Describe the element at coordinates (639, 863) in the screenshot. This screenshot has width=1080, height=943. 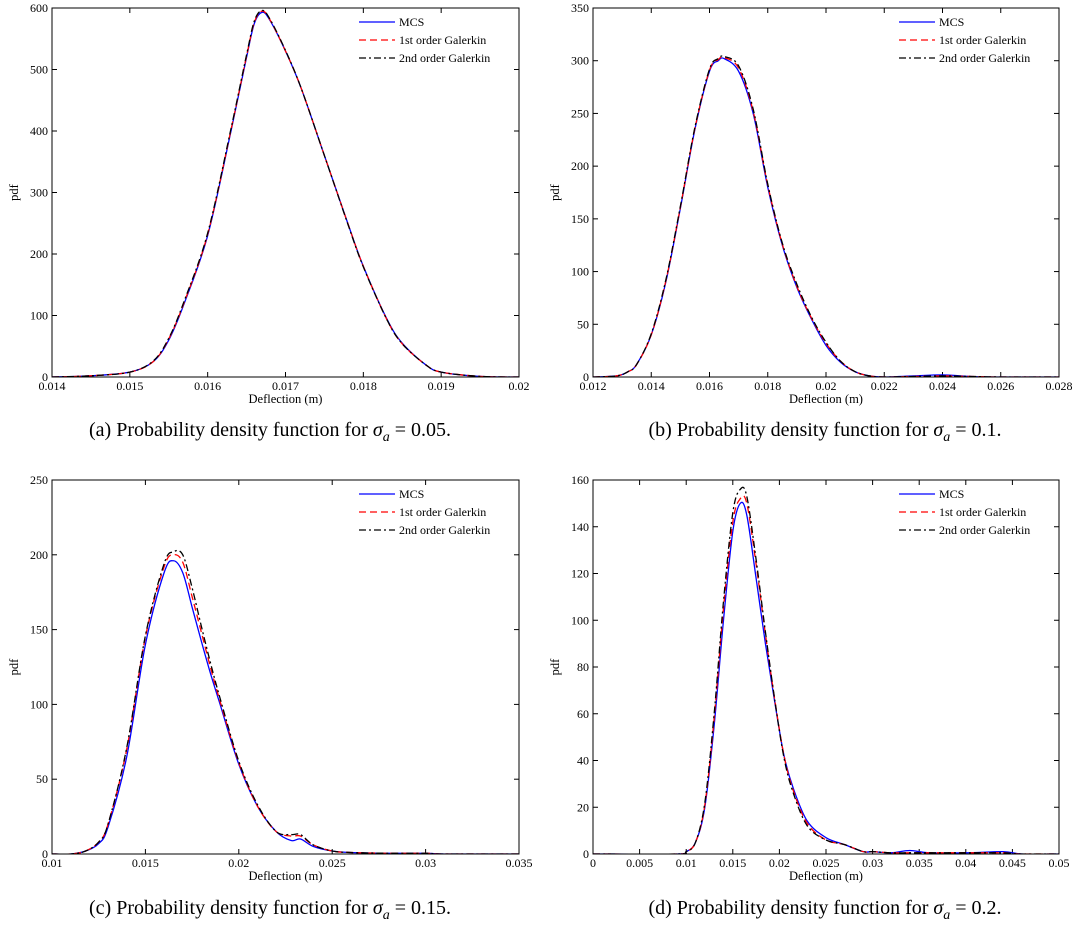
I see `x-tick-label: 0.005` at that location.